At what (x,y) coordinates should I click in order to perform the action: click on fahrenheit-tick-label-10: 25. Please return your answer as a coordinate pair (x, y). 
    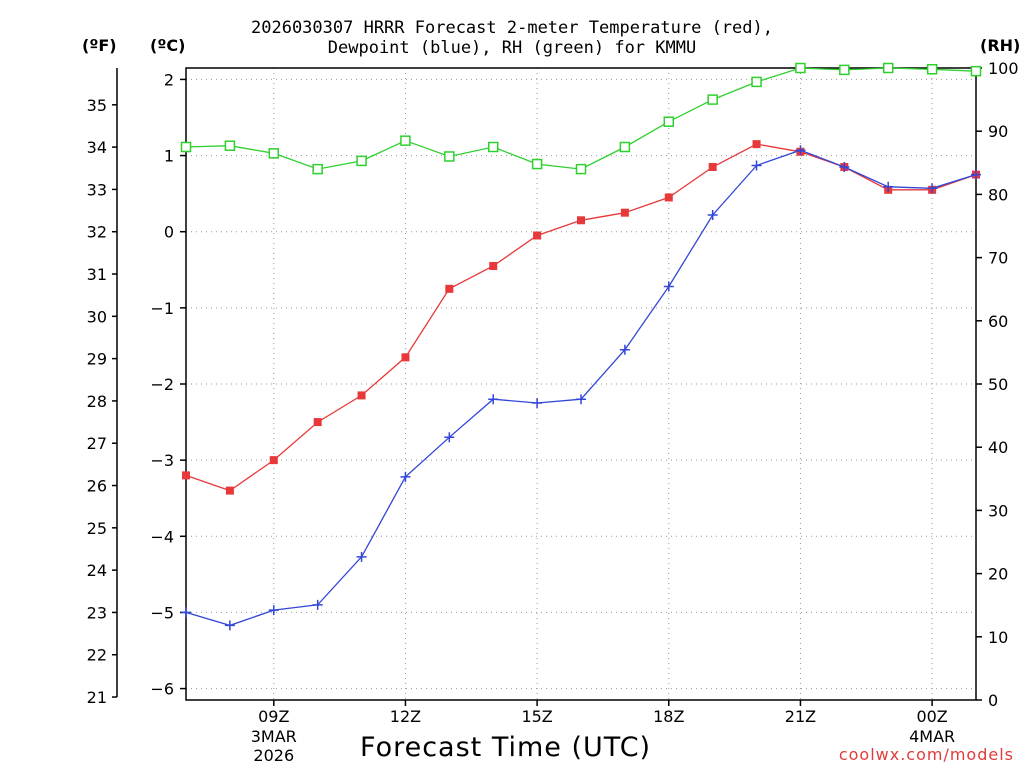
    Looking at the image, I should click on (97, 528).